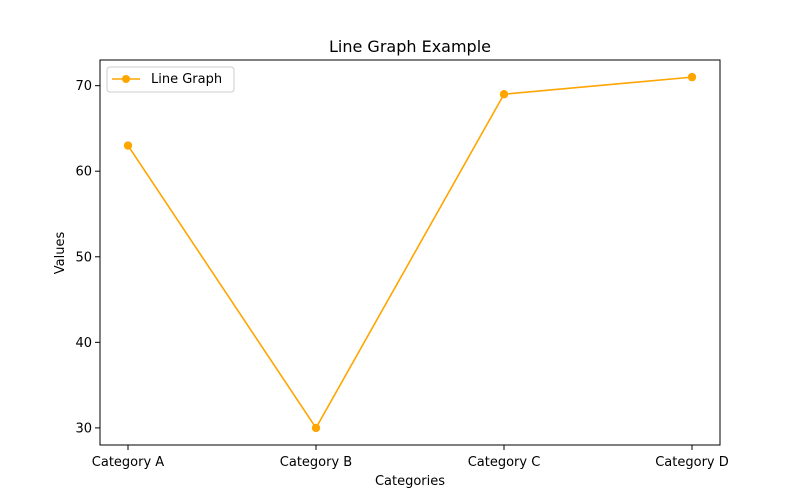 The height and width of the screenshot is (500, 800). What do you see at coordinates (316, 462) in the screenshot?
I see `x-tick-label: Category B` at bounding box center [316, 462].